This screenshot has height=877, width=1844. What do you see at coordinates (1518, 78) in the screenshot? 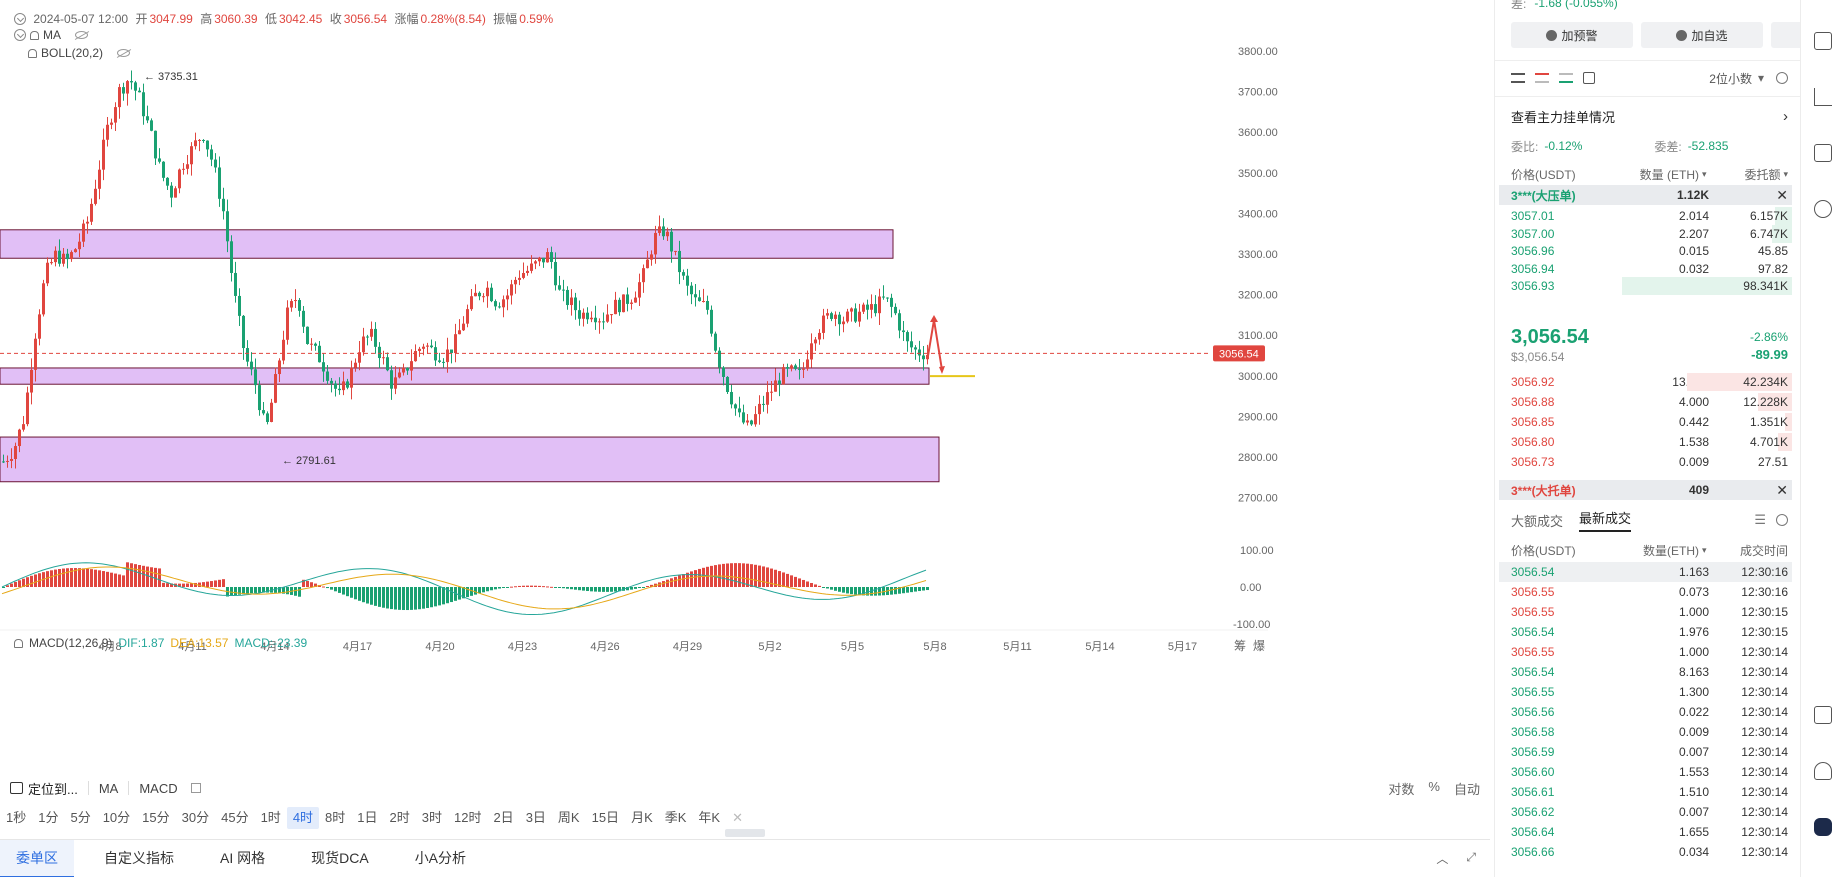
I see `book-both-icon` at bounding box center [1518, 78].